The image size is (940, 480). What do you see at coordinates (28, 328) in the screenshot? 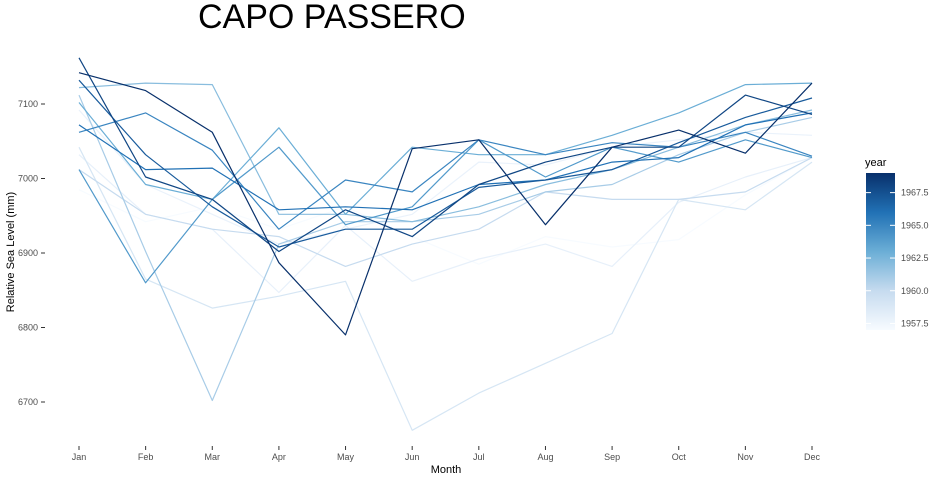
I see `y-tick-label: 6800` at bounding box center [28, 328].